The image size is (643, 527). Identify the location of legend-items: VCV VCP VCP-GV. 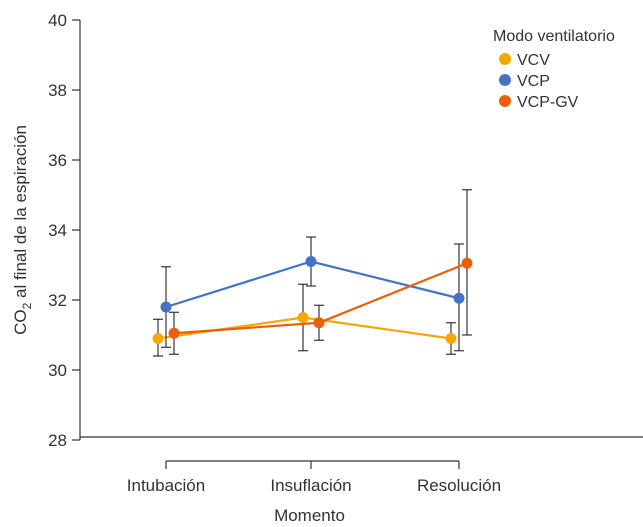
(539, 81).